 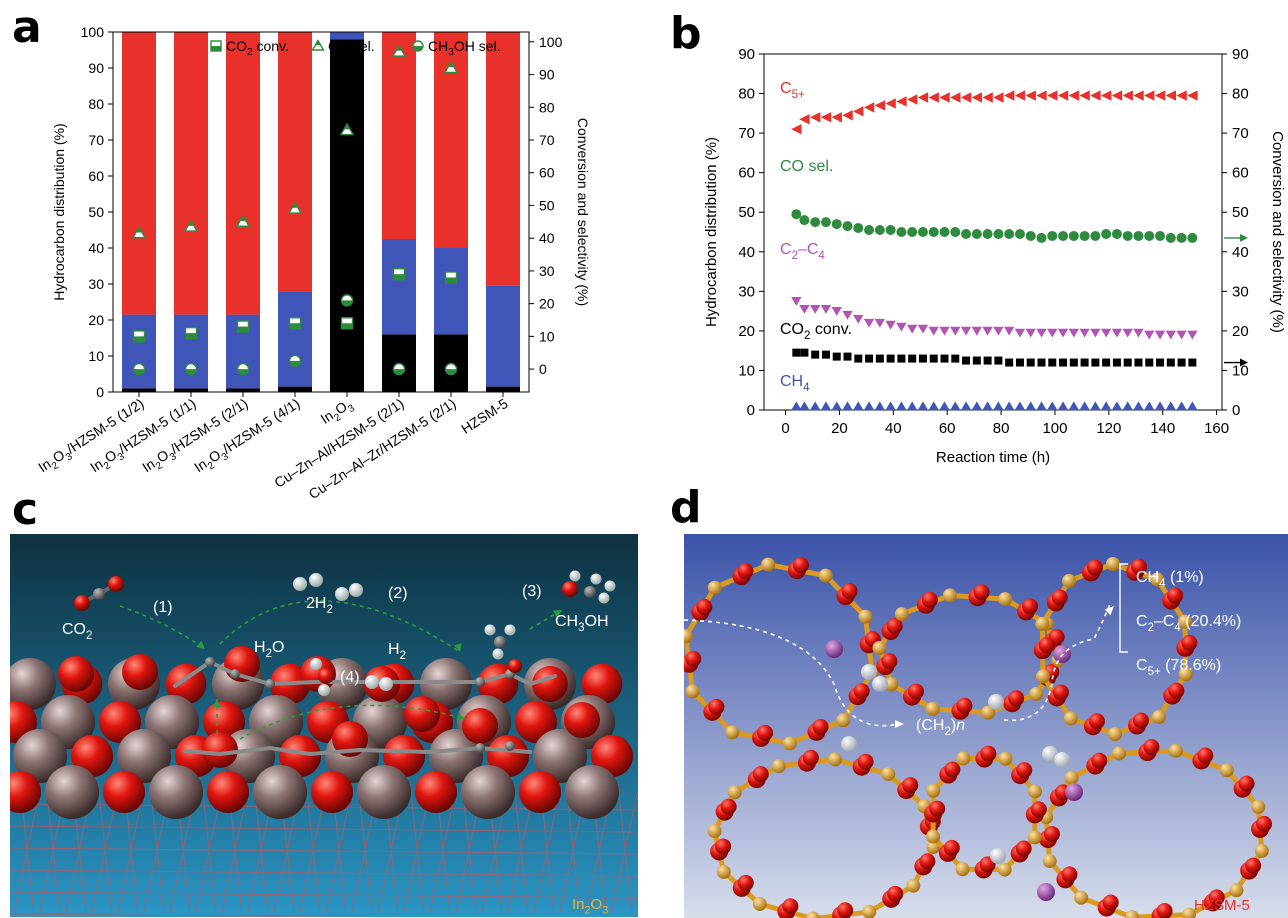 I want to click on x-tick-label: 60, so click(x=947, y=428).